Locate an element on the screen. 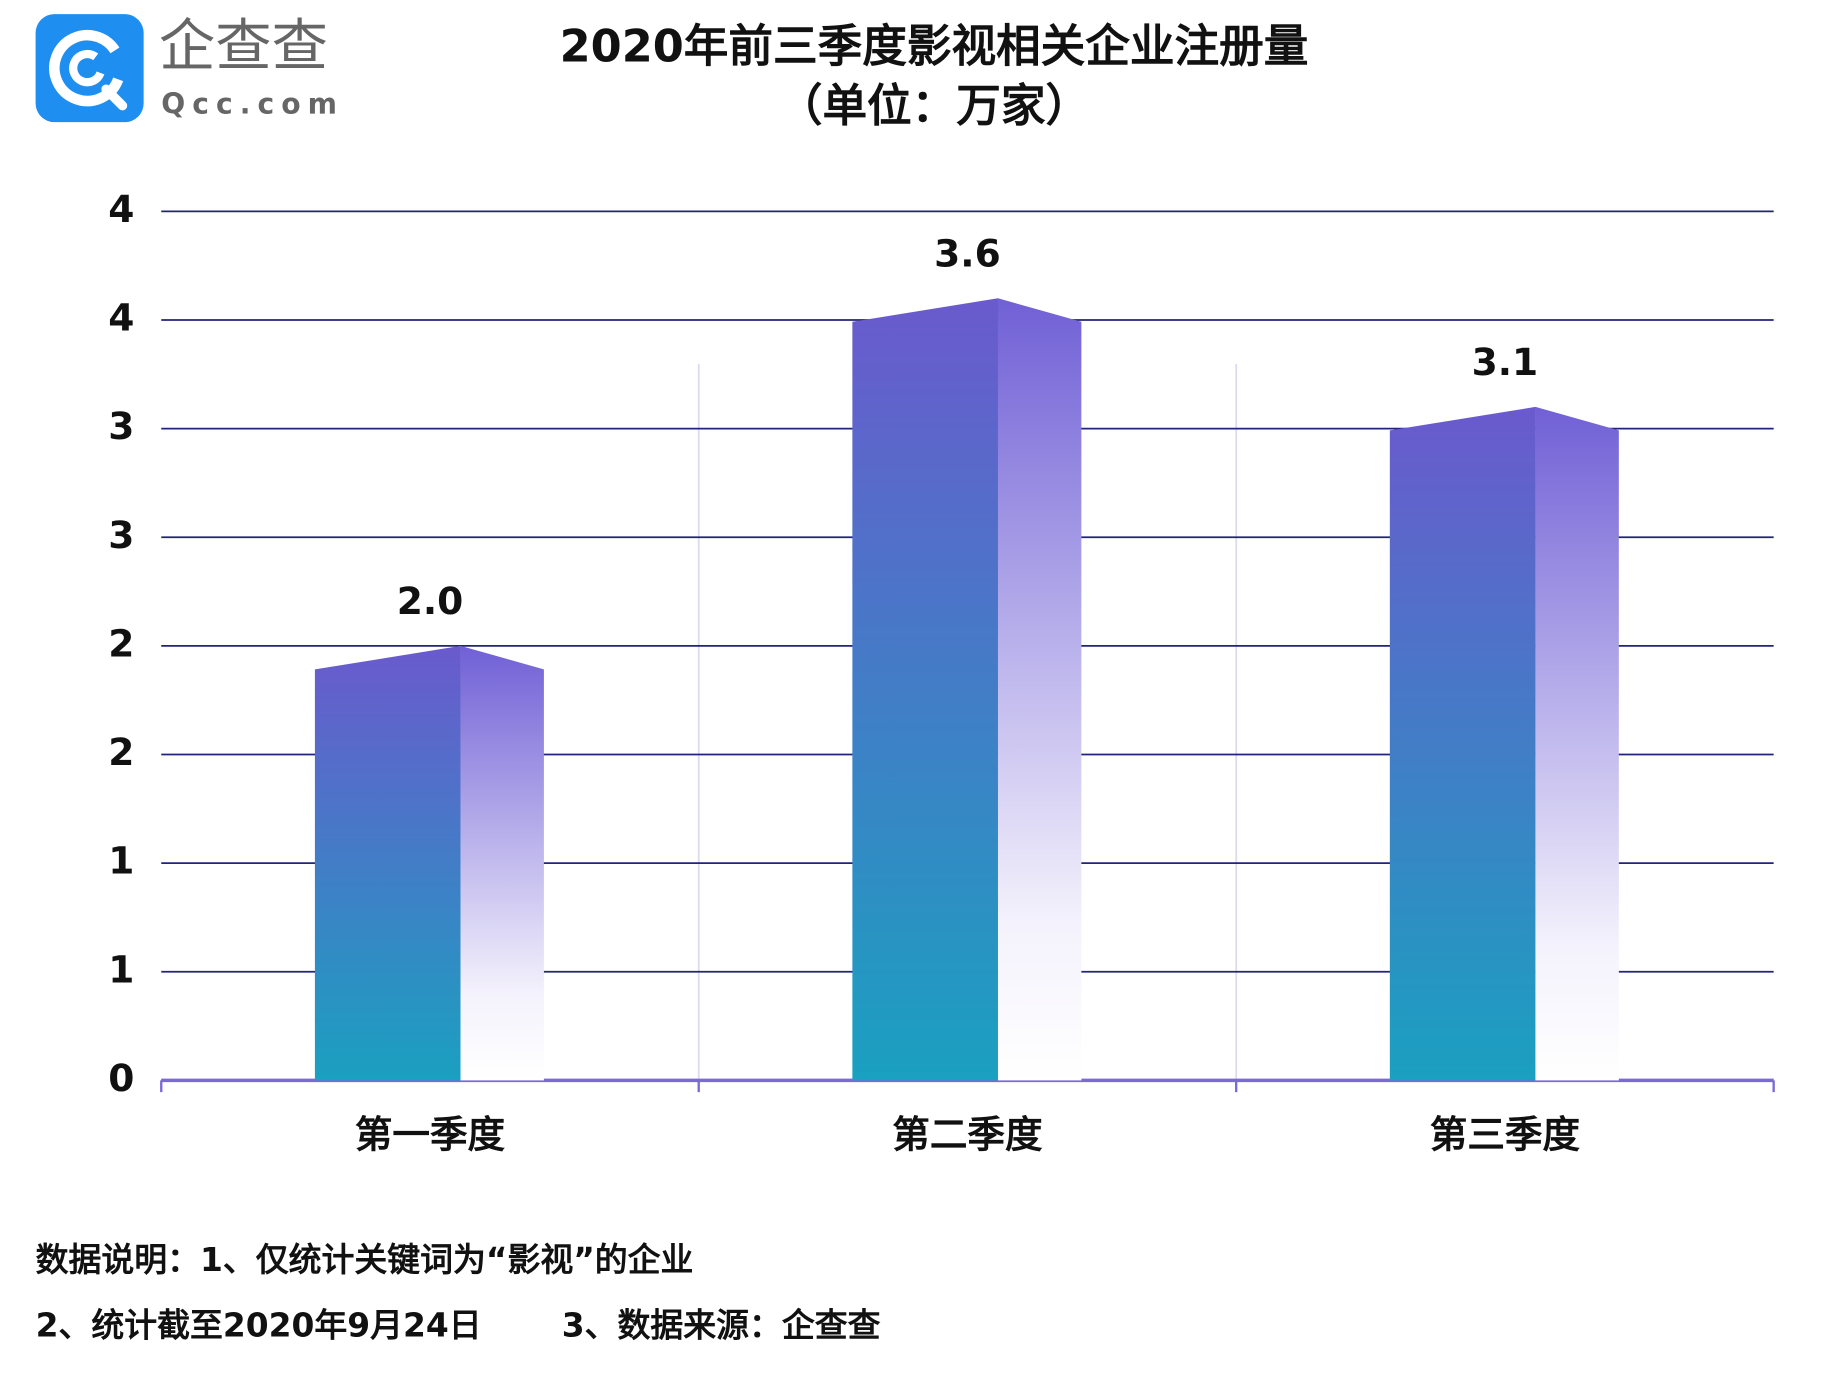  value-label: 3.1 is located at coordinates (1505, 362).